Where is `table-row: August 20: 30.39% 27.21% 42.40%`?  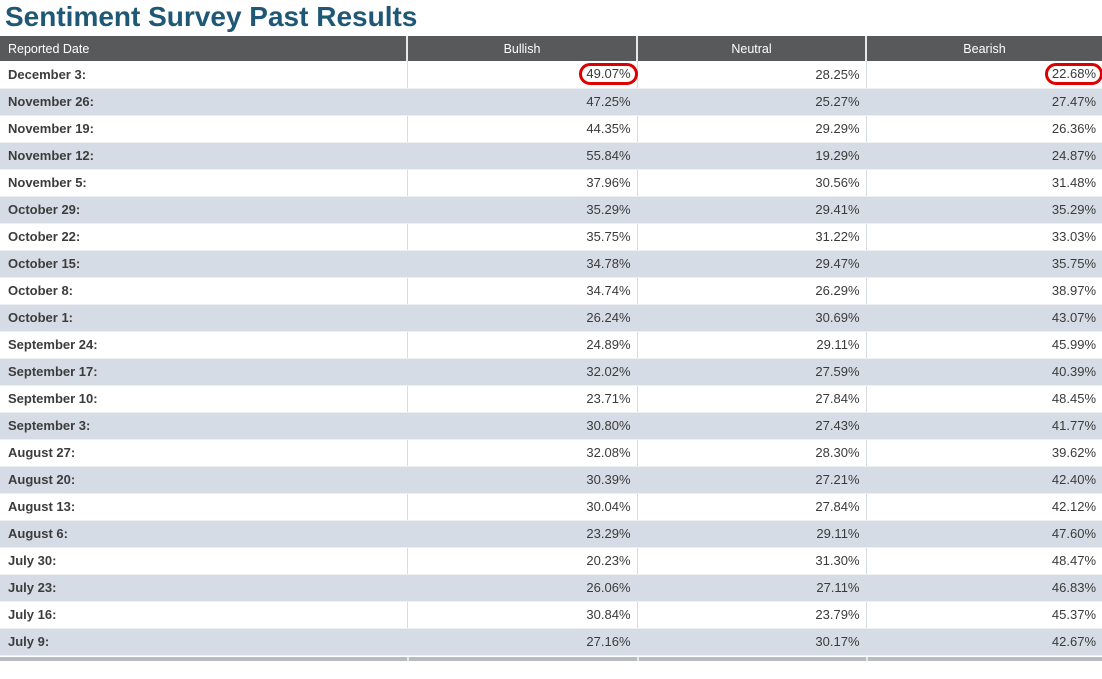
table-row: August 20: 30.39% 27.21% 42.40% is located at coordinates (551, 480).